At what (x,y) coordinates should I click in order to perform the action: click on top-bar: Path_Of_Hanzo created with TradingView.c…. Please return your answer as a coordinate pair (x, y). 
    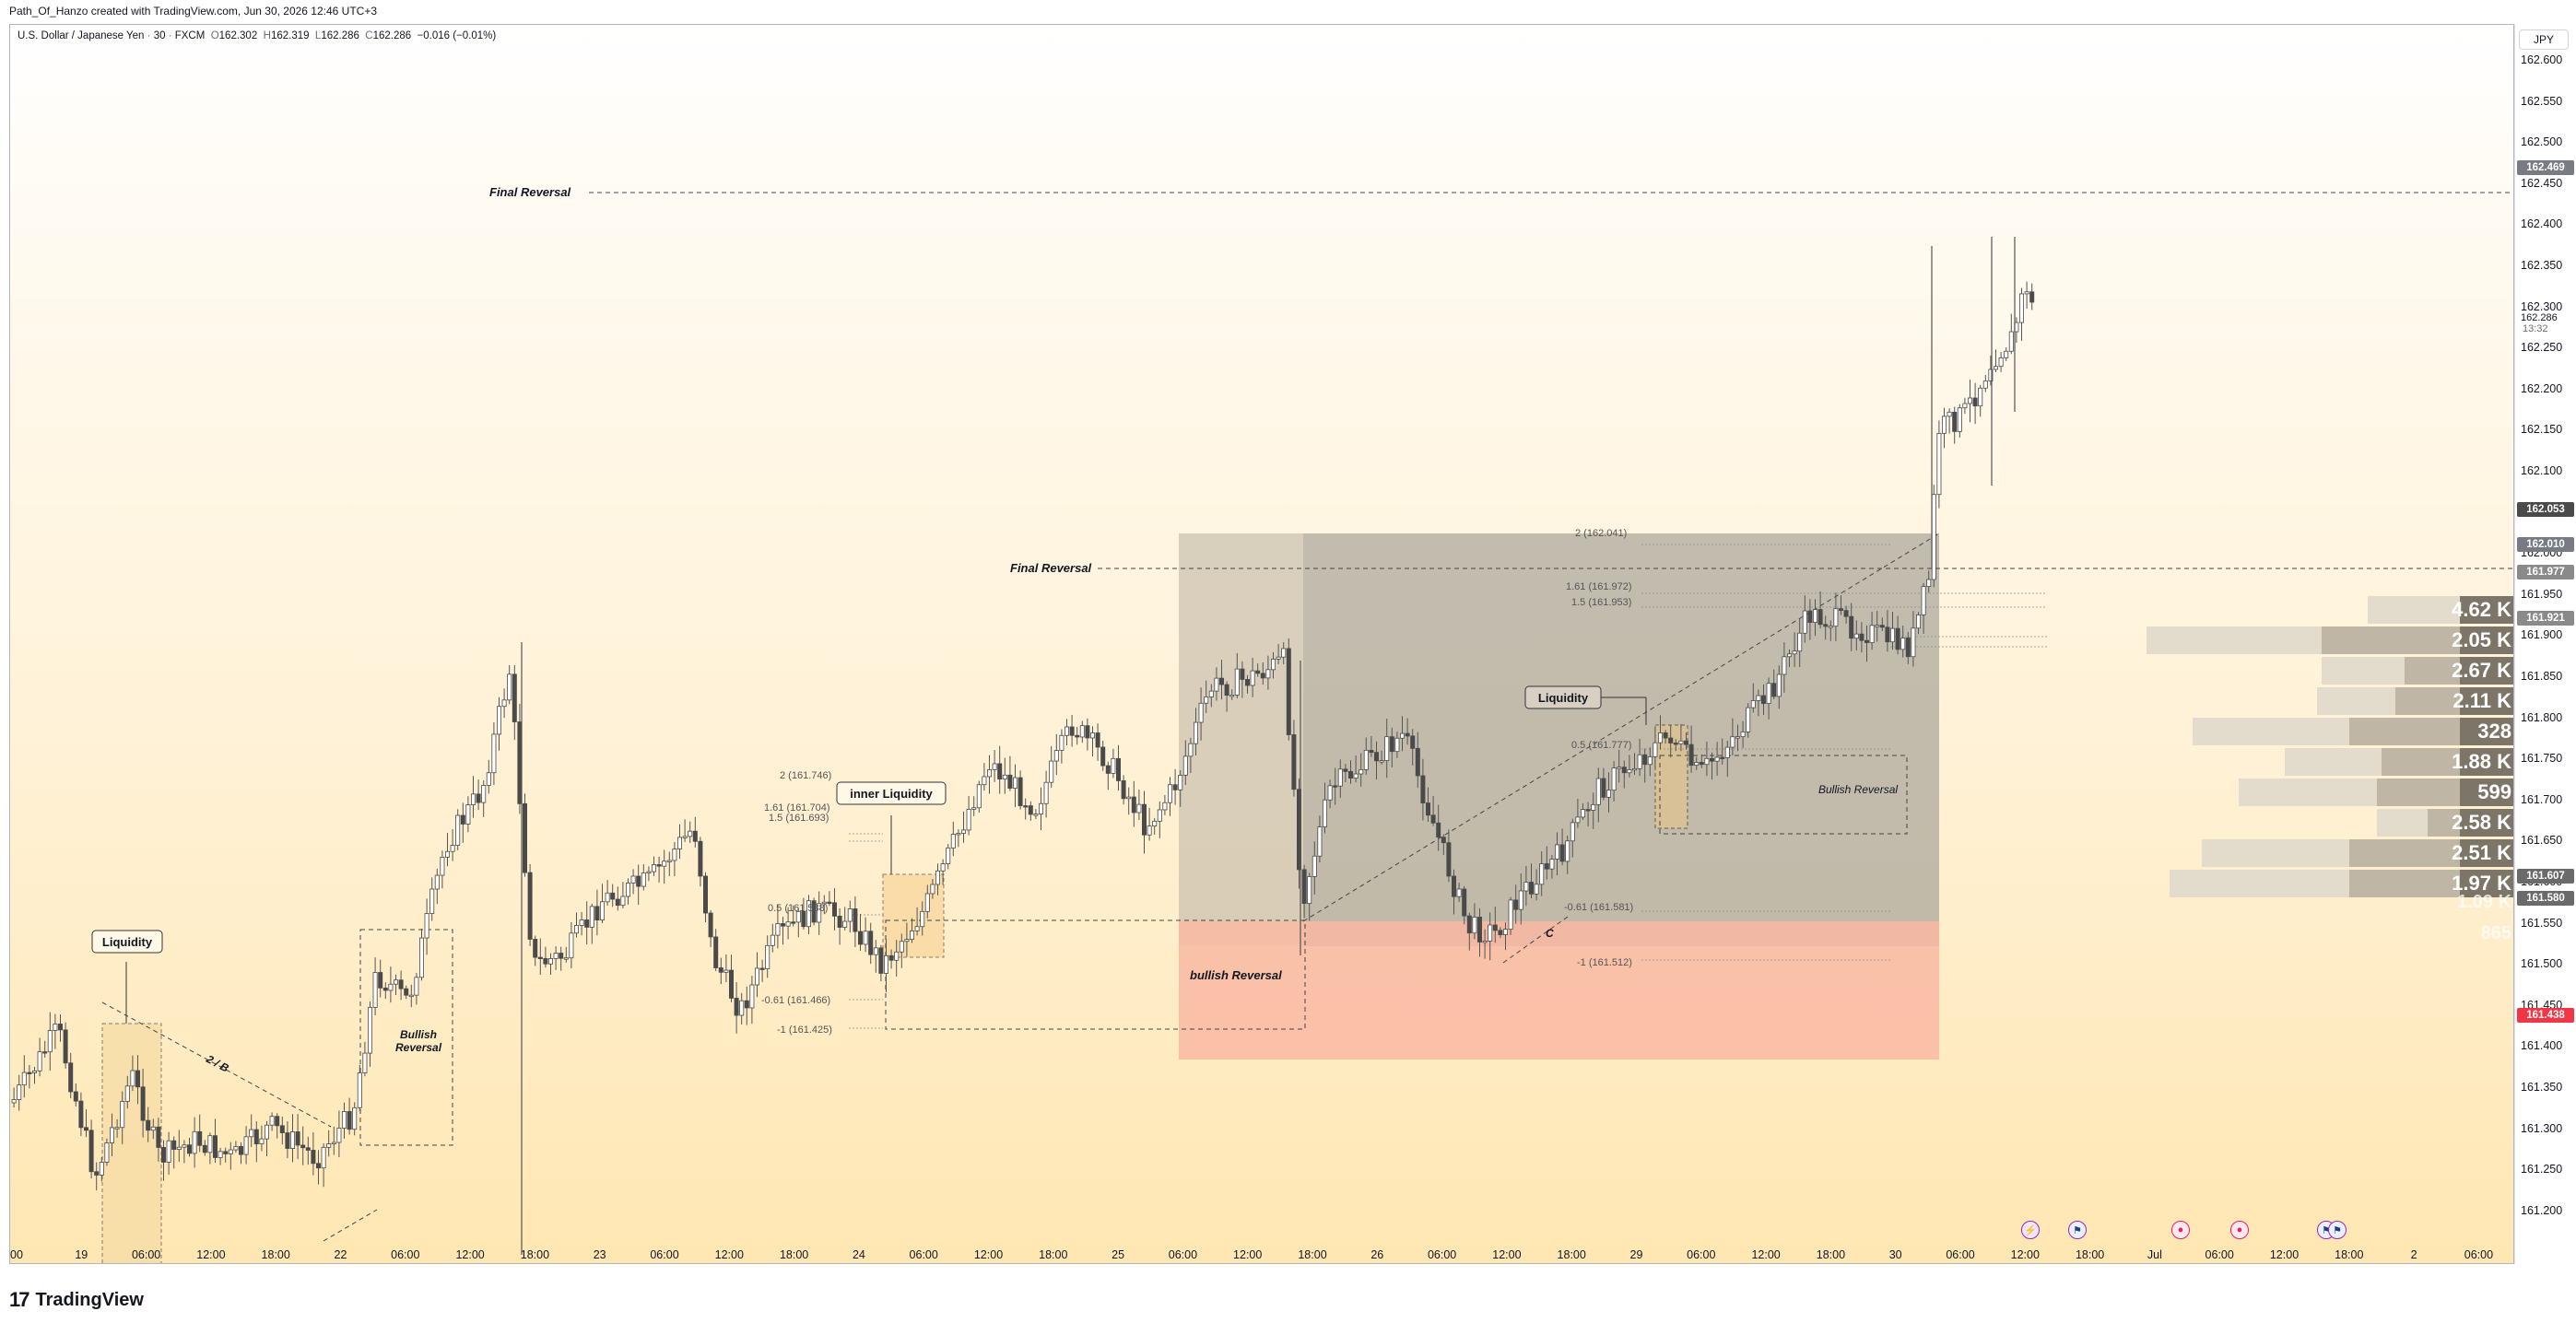
    Looking at the image, I should click on (1288, 11).